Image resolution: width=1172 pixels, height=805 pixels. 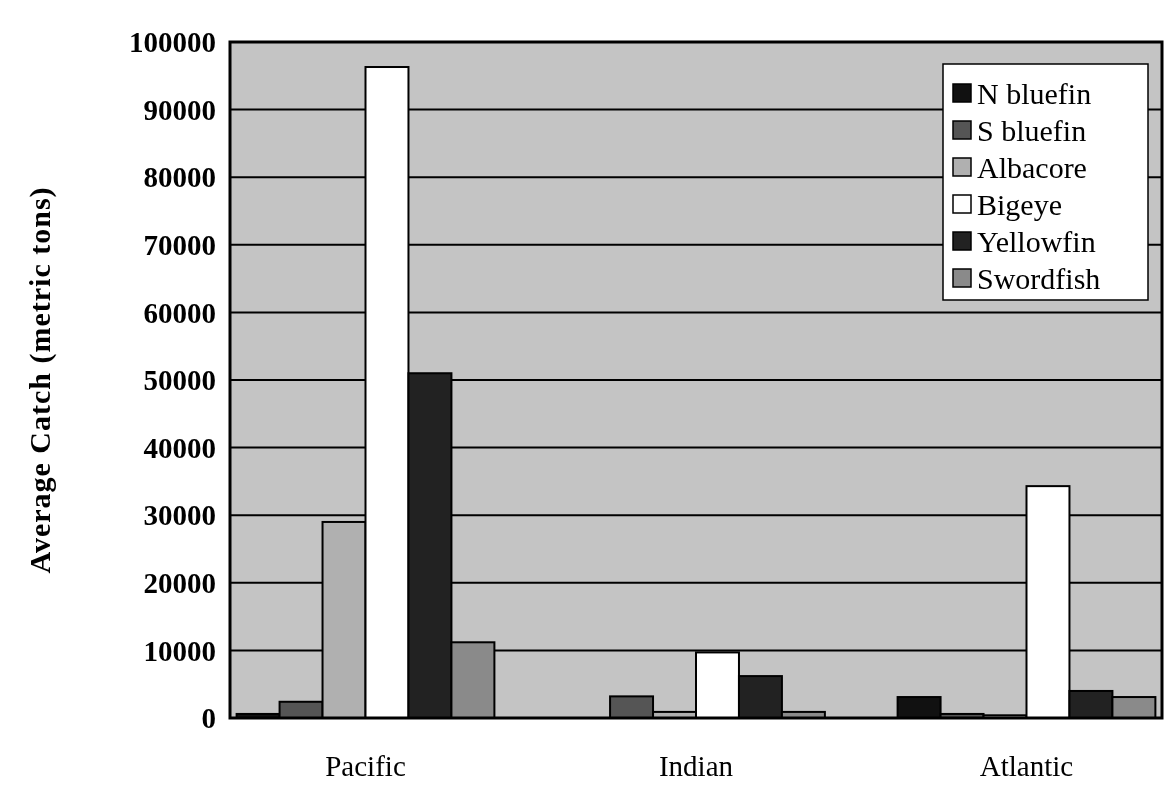 I want to click on y-tick-label: 90000, so click(x=179, y=109).